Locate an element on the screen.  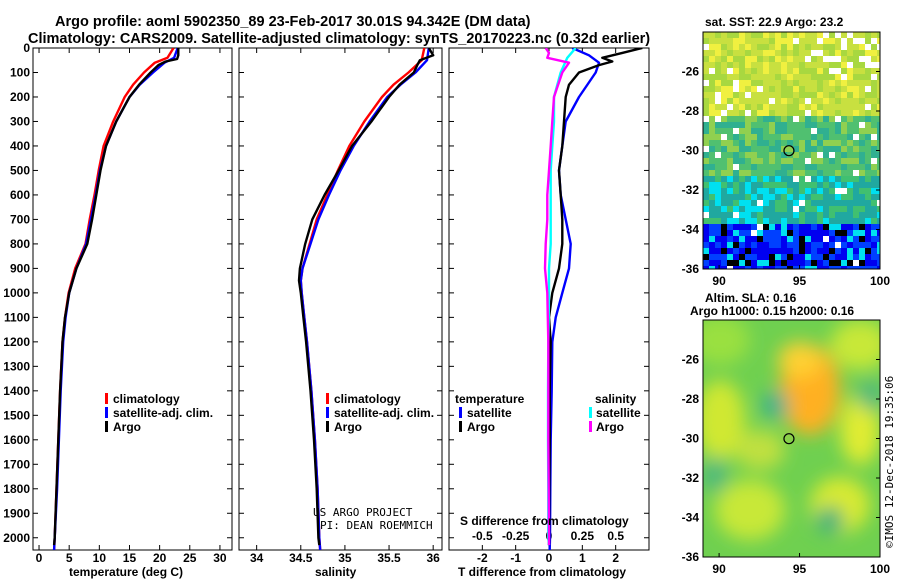
timestamp: ©IMOS 12-Dec-2018 19:35:06 is located at coordinates (889, 462).